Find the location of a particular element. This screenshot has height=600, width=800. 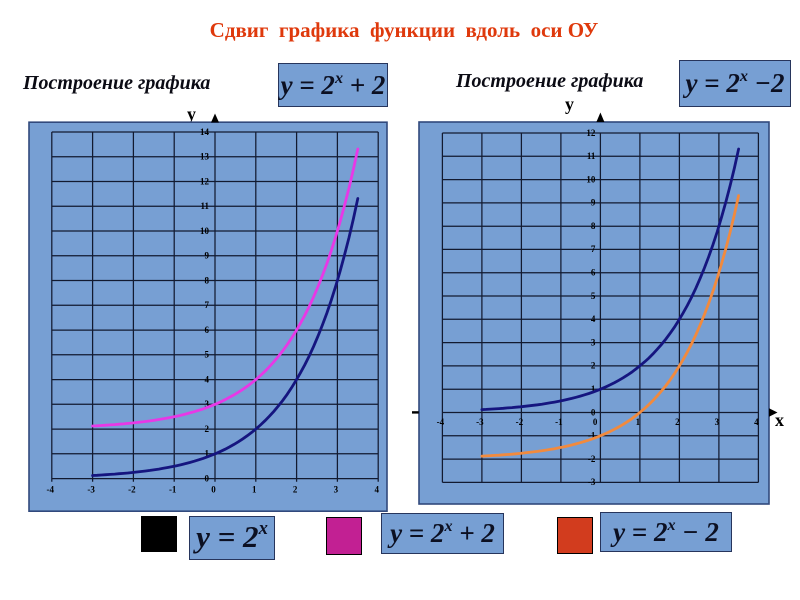

svg-text: 13 is located at coordinates (205, 157).